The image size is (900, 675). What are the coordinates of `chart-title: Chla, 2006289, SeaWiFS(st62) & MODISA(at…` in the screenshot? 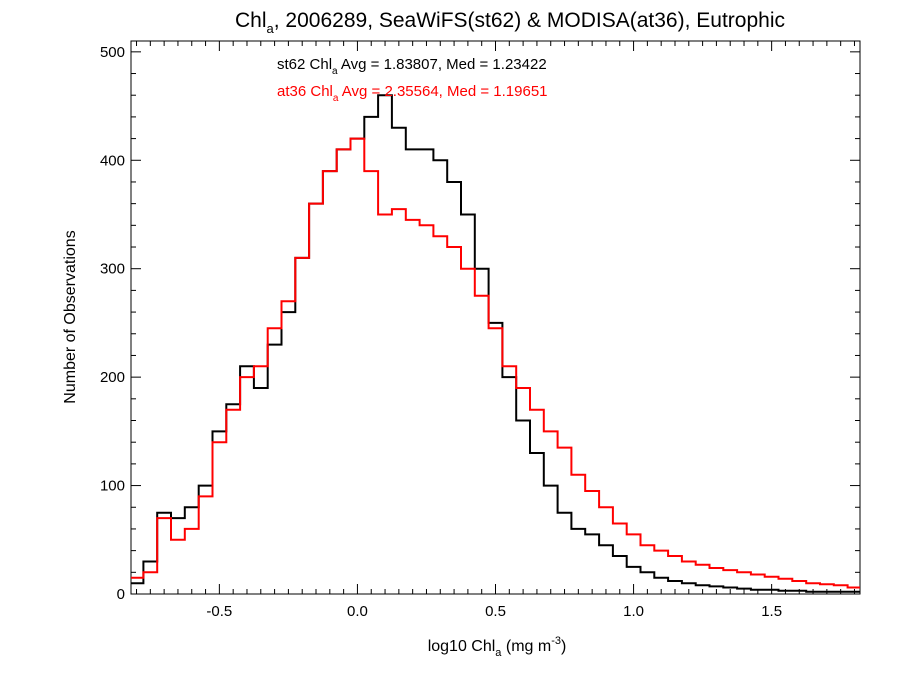 It's located at (510, 22).